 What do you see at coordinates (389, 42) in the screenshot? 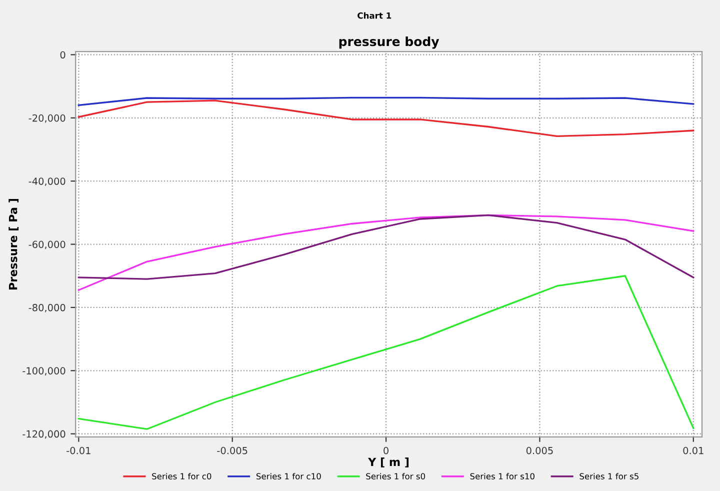
I see `chart-subtitle: pressure body` at bounding box center [389, 42].